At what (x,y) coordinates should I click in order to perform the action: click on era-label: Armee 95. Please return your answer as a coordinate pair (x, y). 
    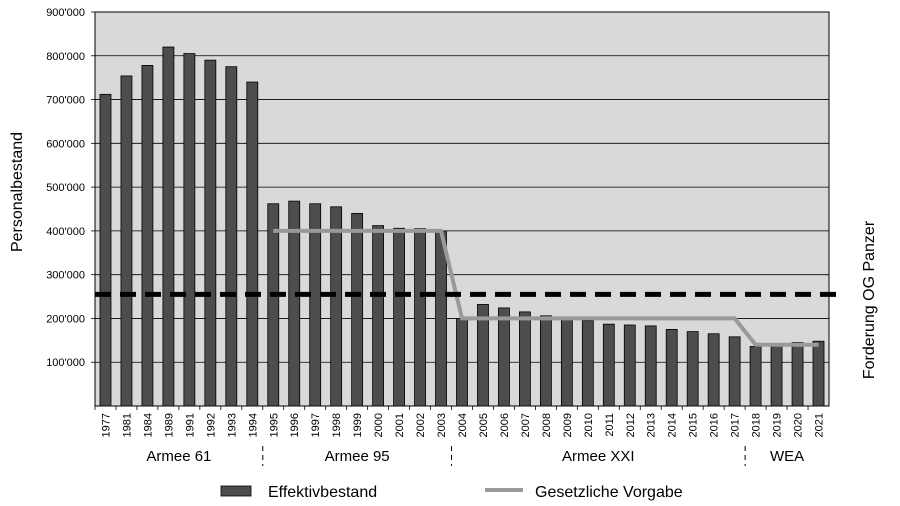
    Looking at the image, I should click on (357, 456).